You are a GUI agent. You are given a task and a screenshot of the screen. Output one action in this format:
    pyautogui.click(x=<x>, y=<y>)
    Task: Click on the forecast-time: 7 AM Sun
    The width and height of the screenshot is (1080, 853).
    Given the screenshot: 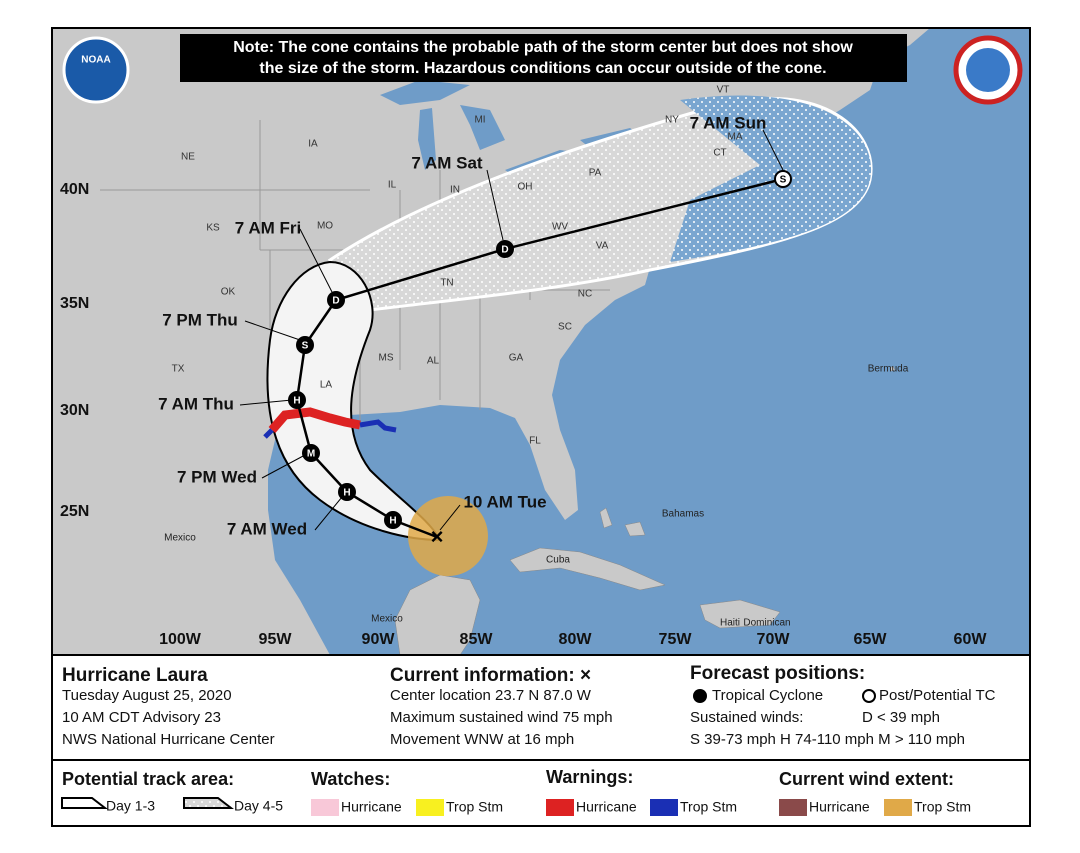 What is the action you would take?
    pyautogui.click(x=728, y=122)
    